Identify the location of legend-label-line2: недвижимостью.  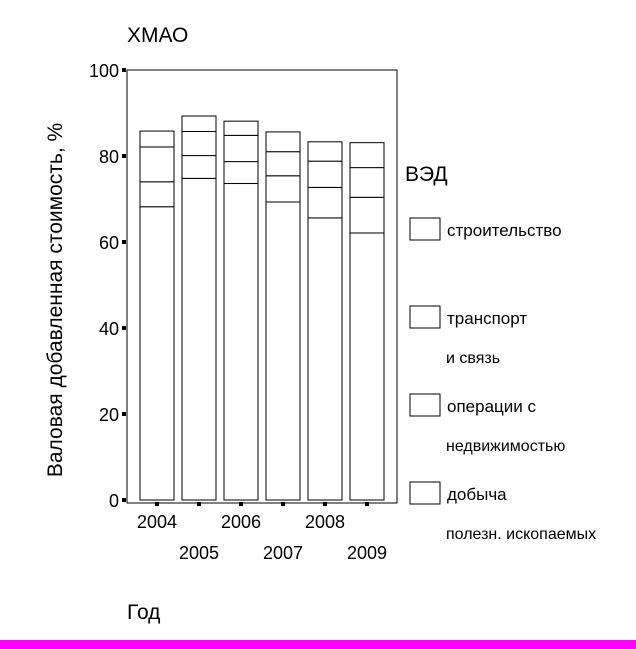
(505, 446).